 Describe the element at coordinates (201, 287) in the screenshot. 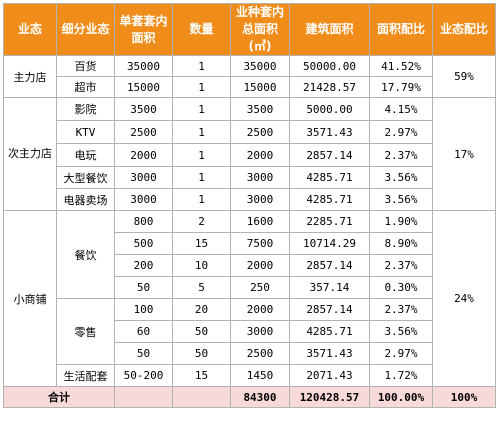

I see `quantity-cell: 5` at that location.